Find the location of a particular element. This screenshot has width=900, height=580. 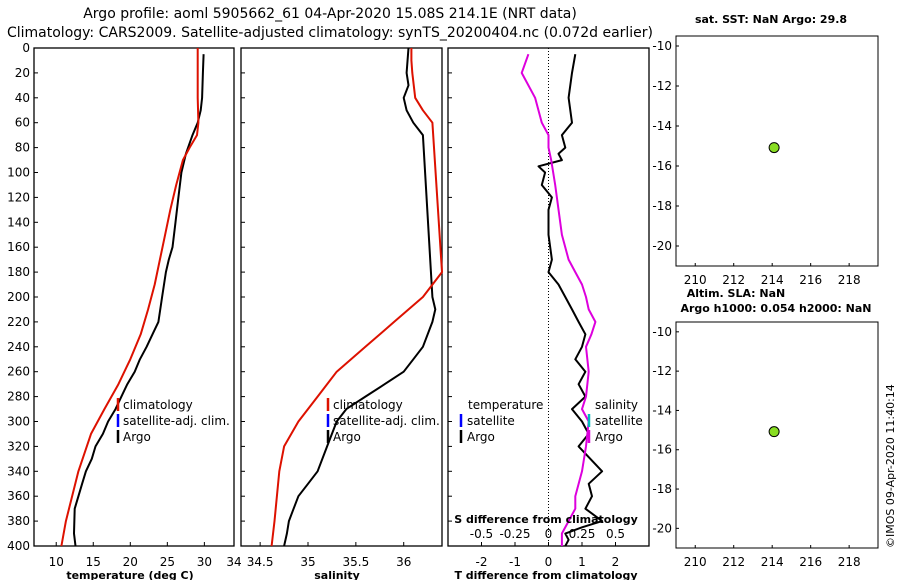

legend-diff-salinity-heading: salinity is located at coordinates (616, 405).